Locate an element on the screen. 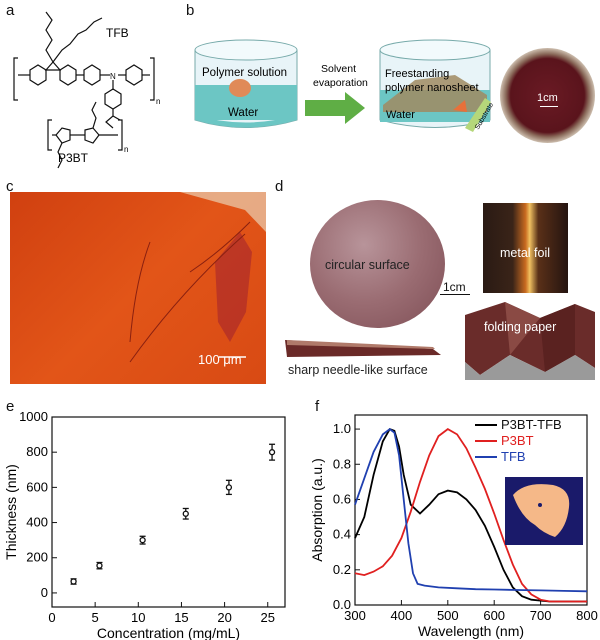 The height and width of the screenshot is (640, 600). chemical-structures: N TFB n n P3BT is located at coordinates (86, 90).